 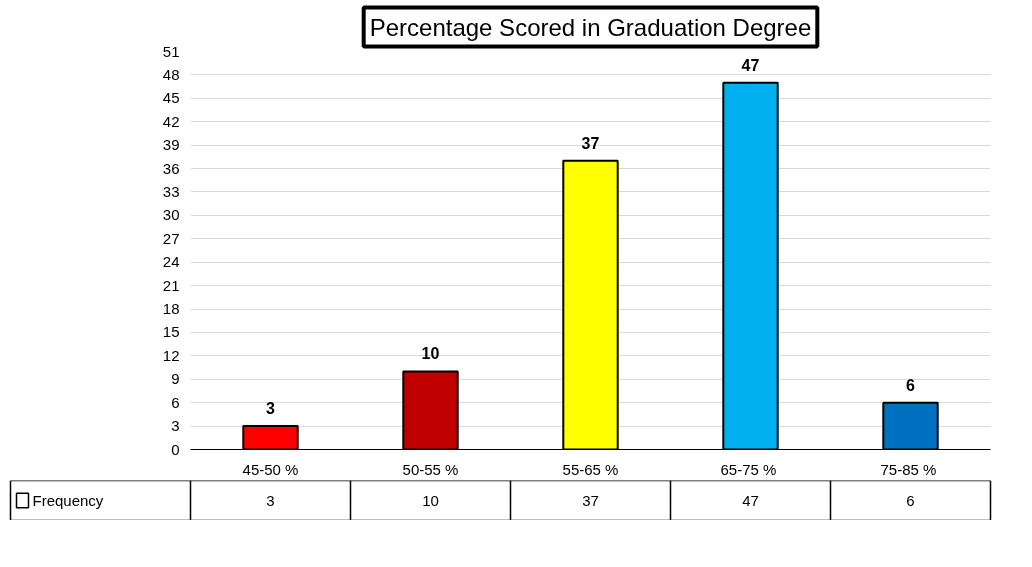 What do you see at coordinates (171, 121) in the screenshot?
I see `y-tick-label: 42` at bounding box center [171, 121].